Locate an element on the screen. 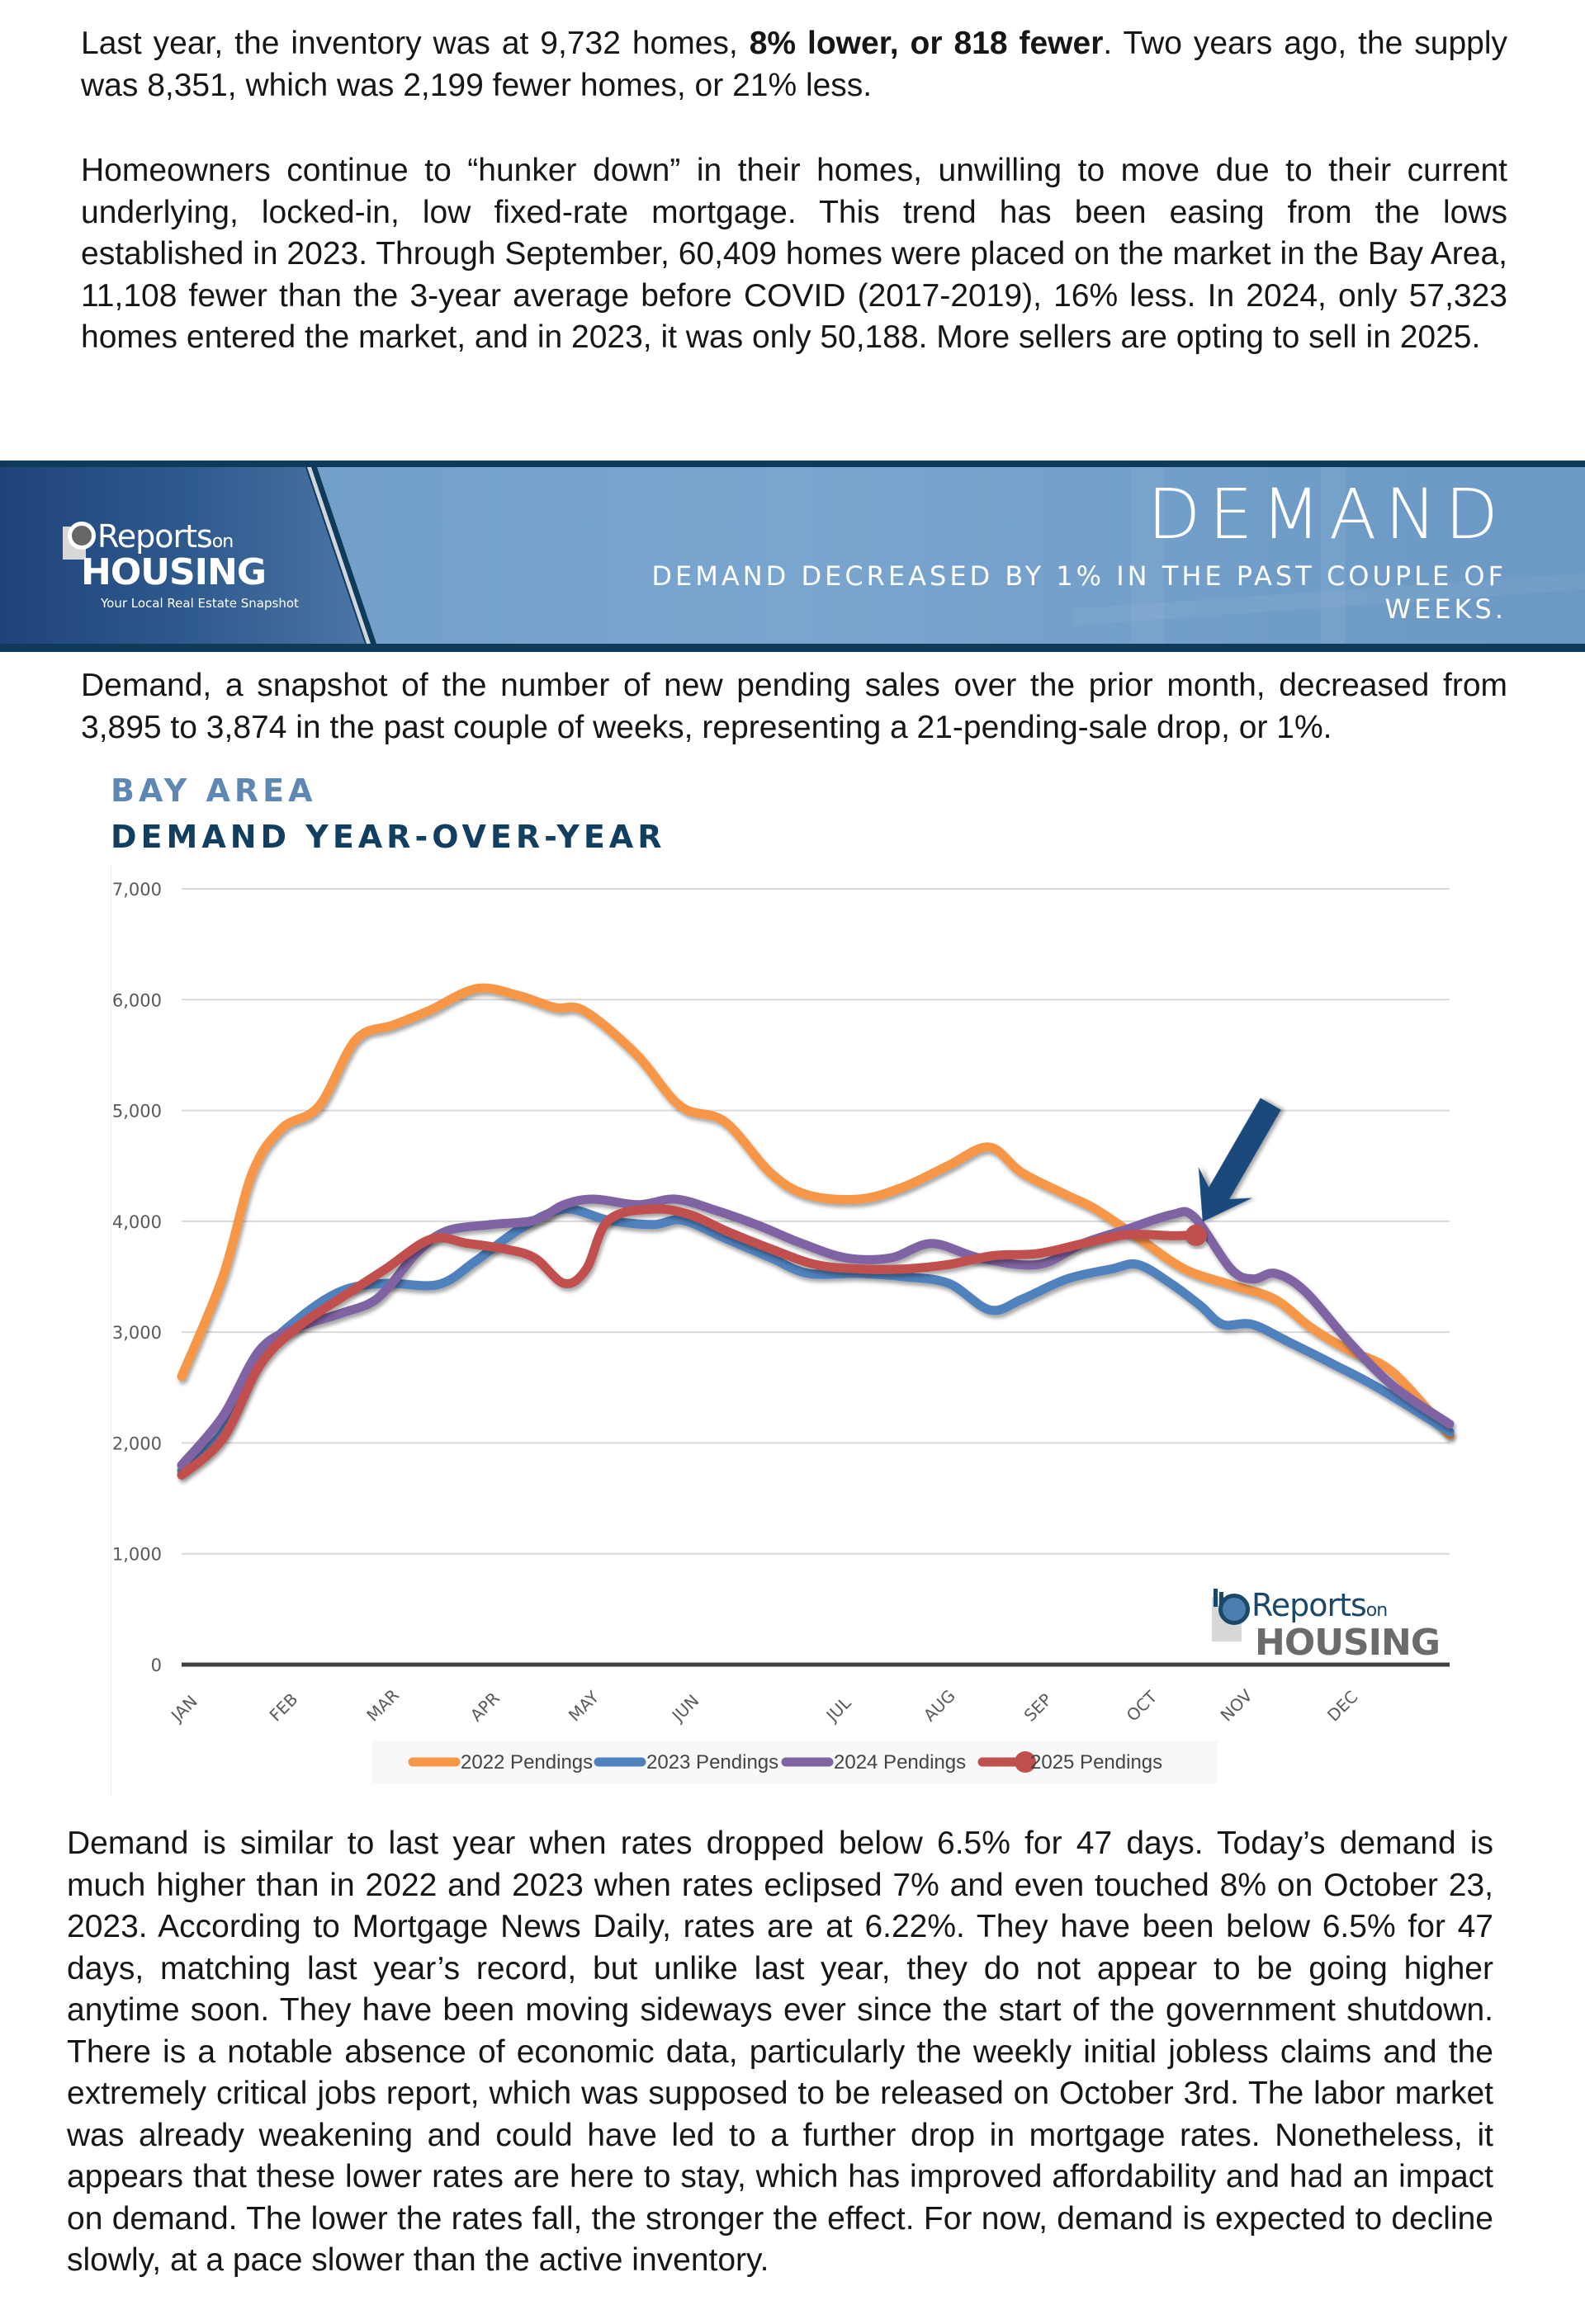  chart-watermark-logo: Reportson HOUSING is located at coordinates (1331, 1625).